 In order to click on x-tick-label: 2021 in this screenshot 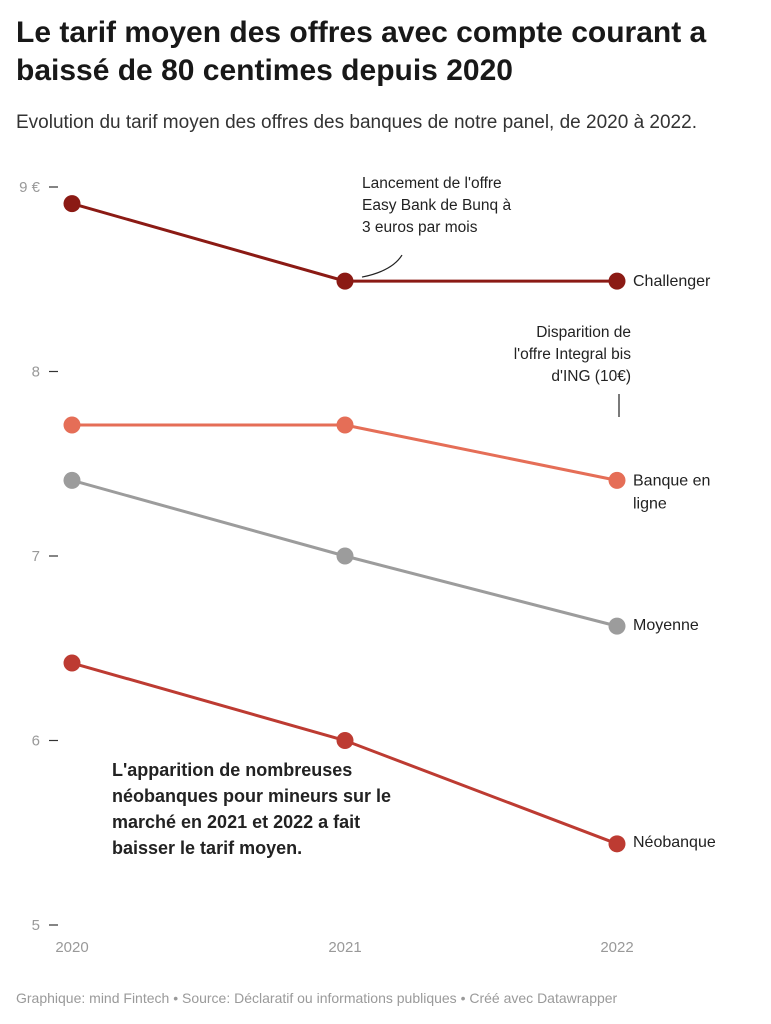, I will do `click(344, 947)`.